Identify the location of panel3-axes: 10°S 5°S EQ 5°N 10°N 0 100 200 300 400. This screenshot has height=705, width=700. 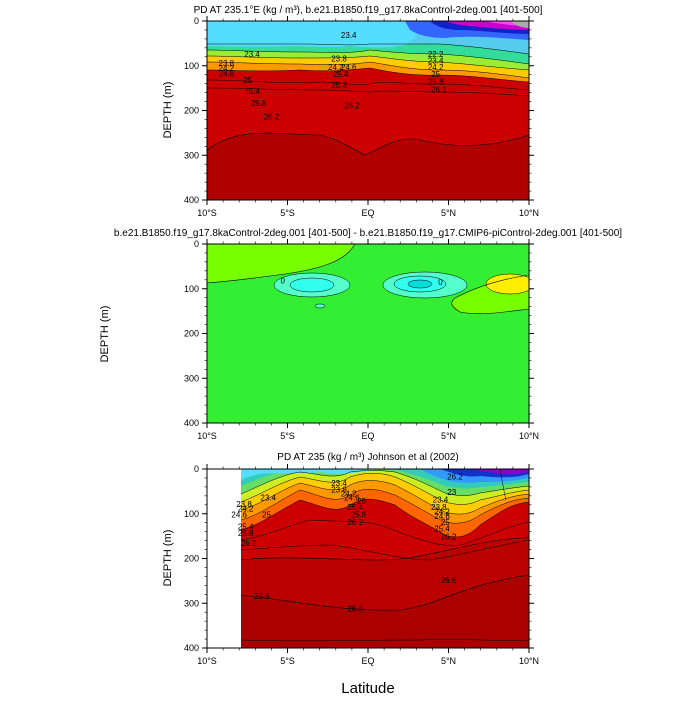
(361, 565).